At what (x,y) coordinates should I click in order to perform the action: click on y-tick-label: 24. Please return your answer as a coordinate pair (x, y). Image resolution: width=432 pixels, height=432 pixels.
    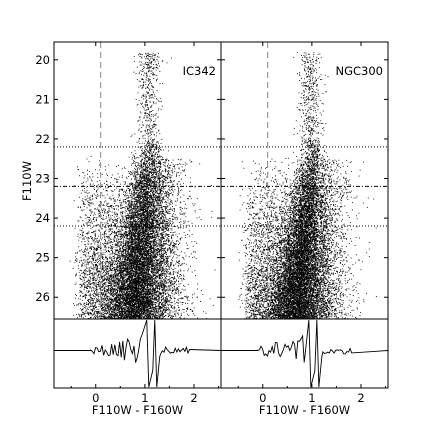
    Looking at the image, I should click on (42, 218).